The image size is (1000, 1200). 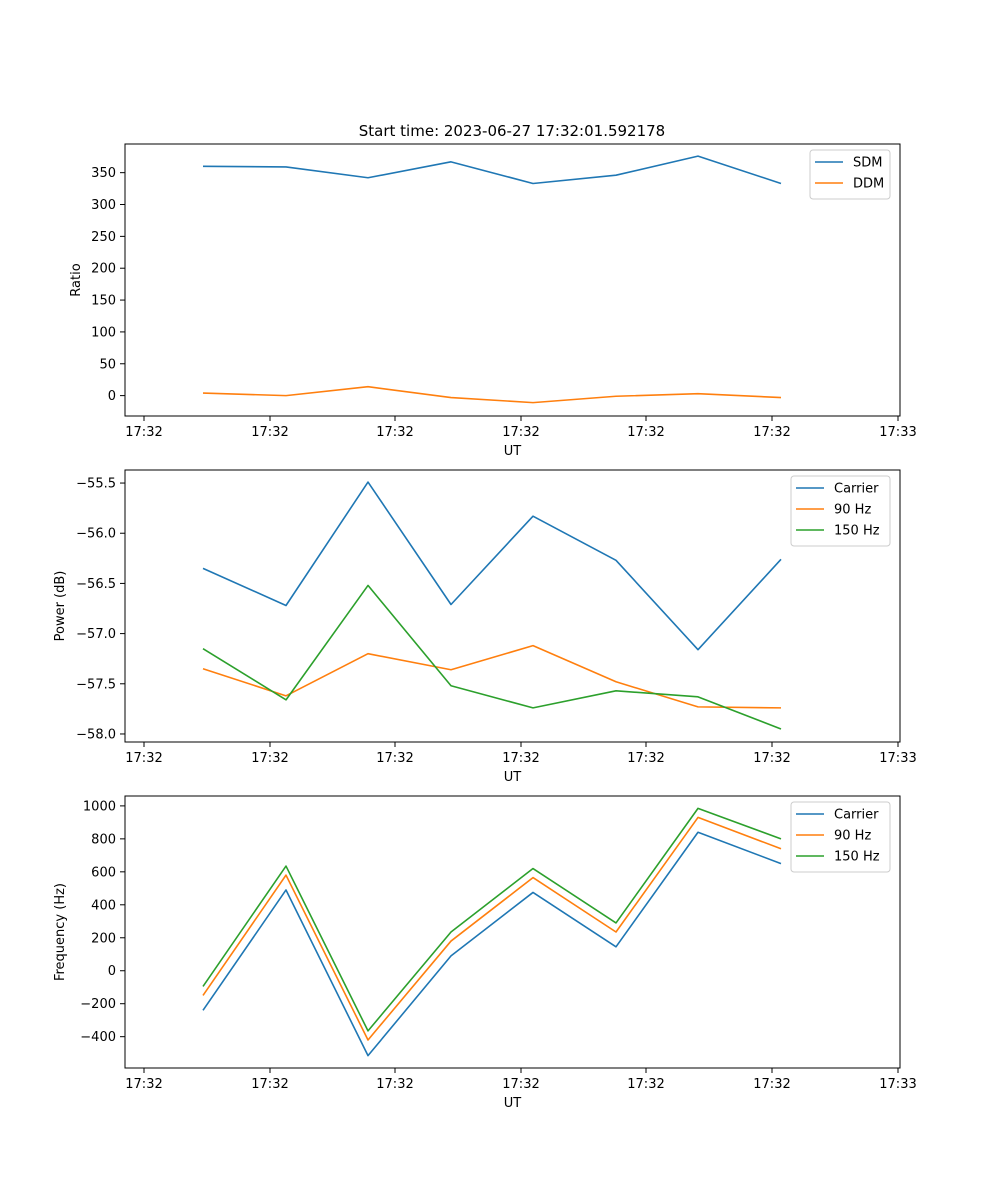 What do you see at coordinates (867, 163) in the screenshot?
I see `legend-label: SDM` at bounding box center [867, 163].